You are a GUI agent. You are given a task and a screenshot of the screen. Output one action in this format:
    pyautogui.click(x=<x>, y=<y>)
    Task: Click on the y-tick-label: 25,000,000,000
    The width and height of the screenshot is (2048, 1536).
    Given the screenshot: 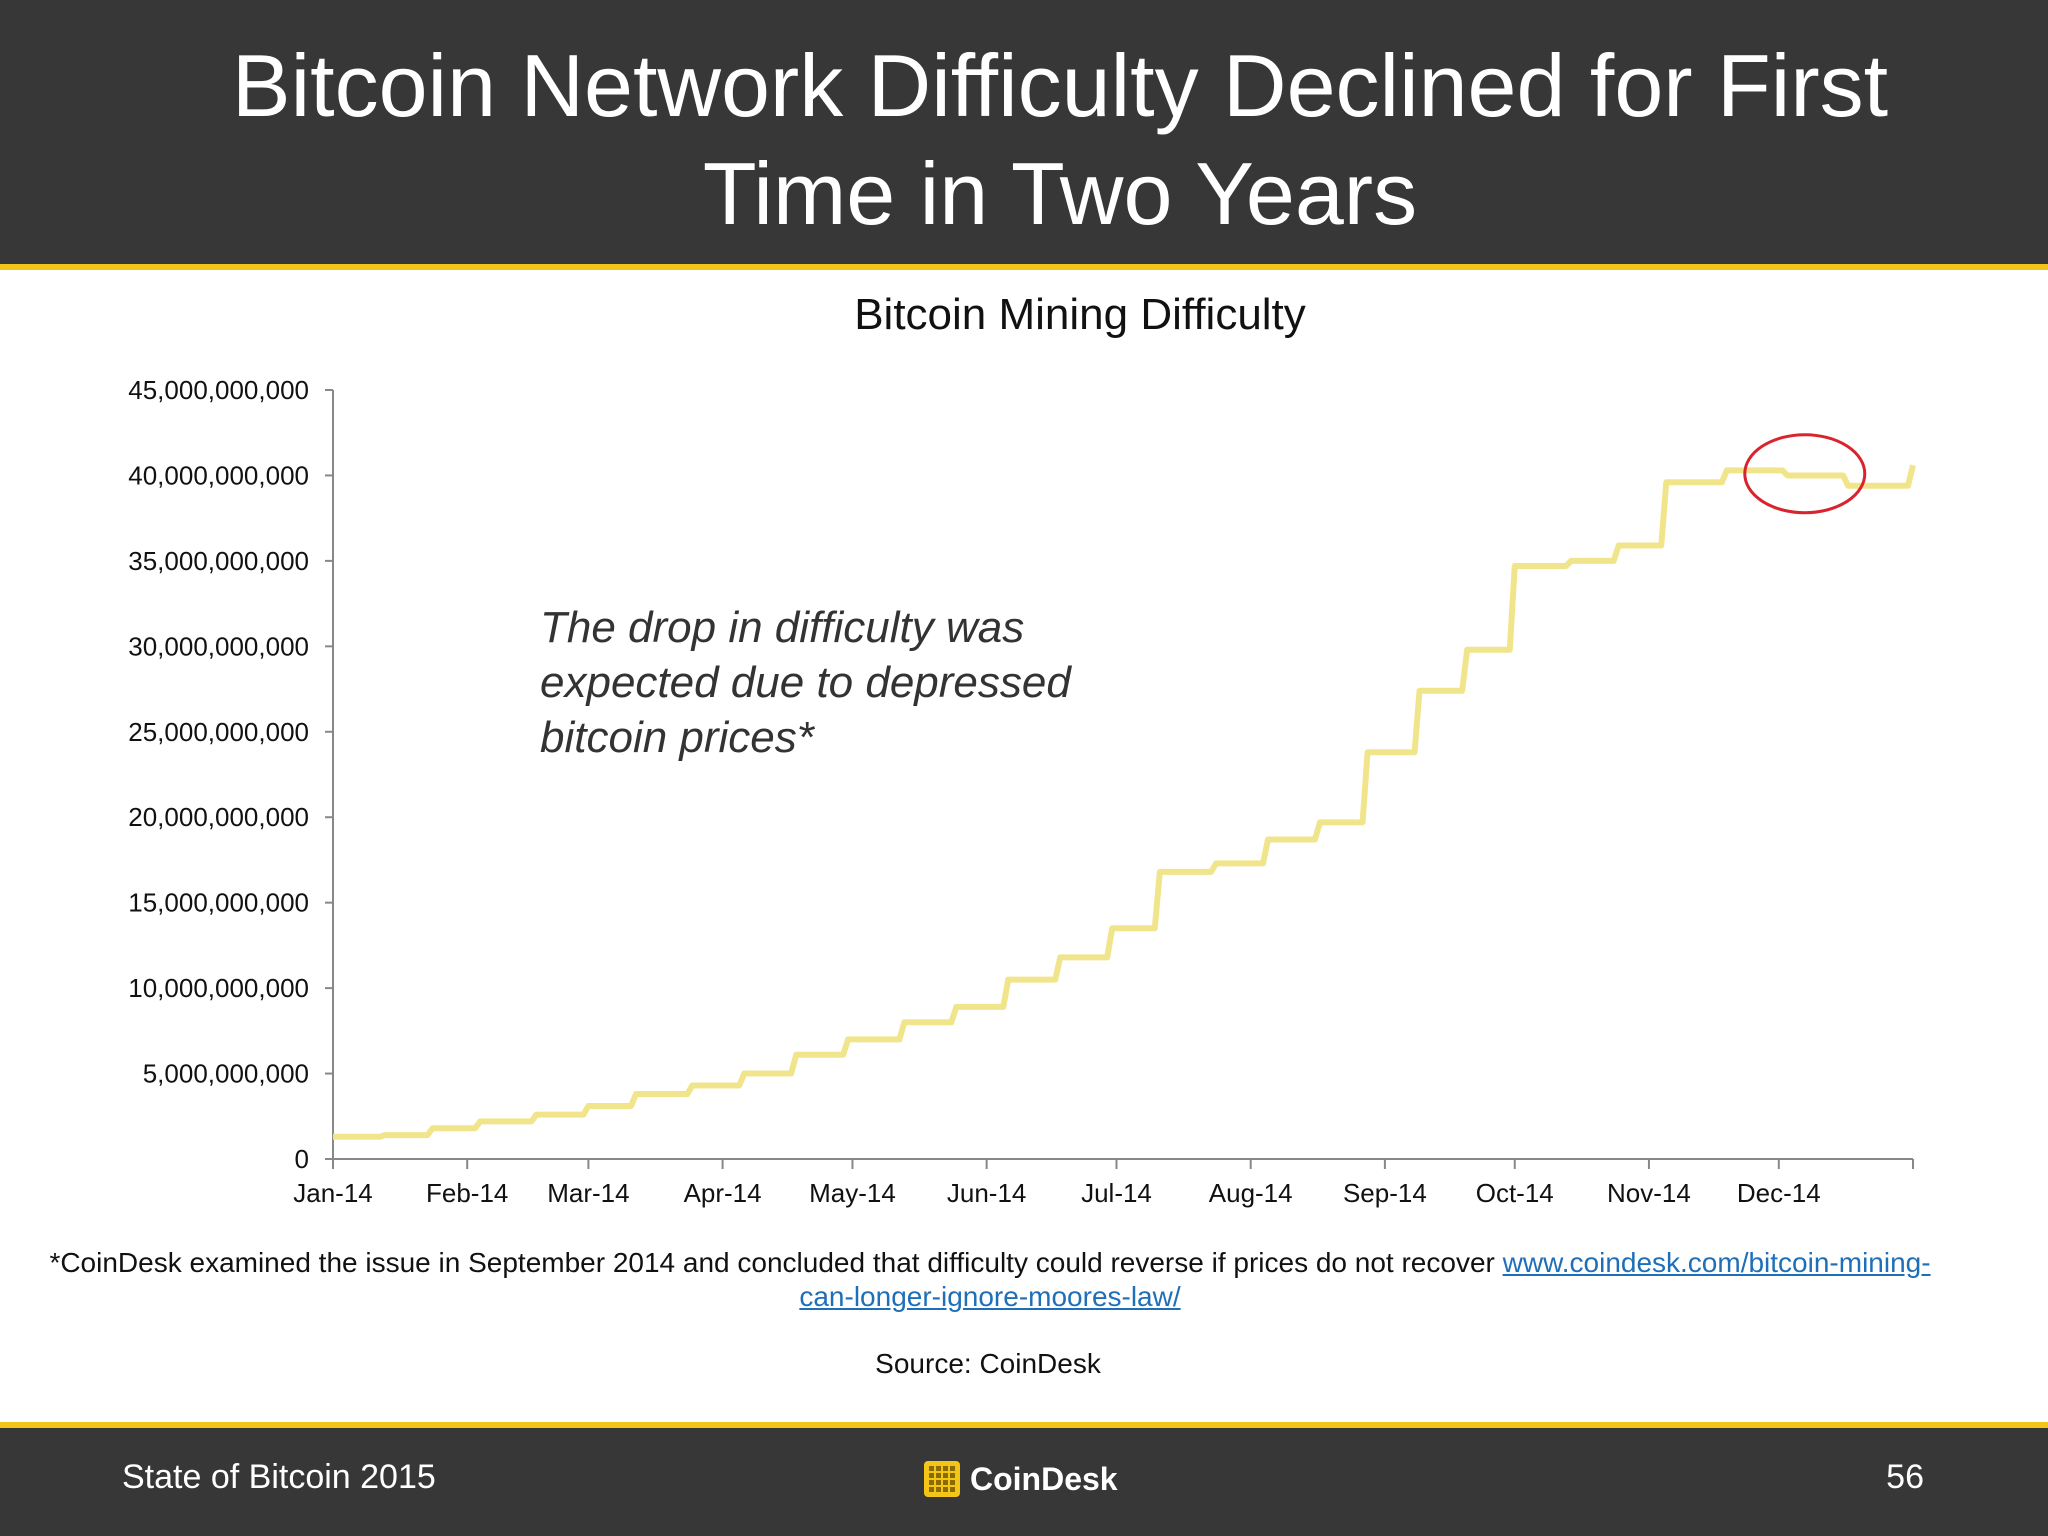 What is the action you would take?
    pyautogui.click(x=218, y=732)
    